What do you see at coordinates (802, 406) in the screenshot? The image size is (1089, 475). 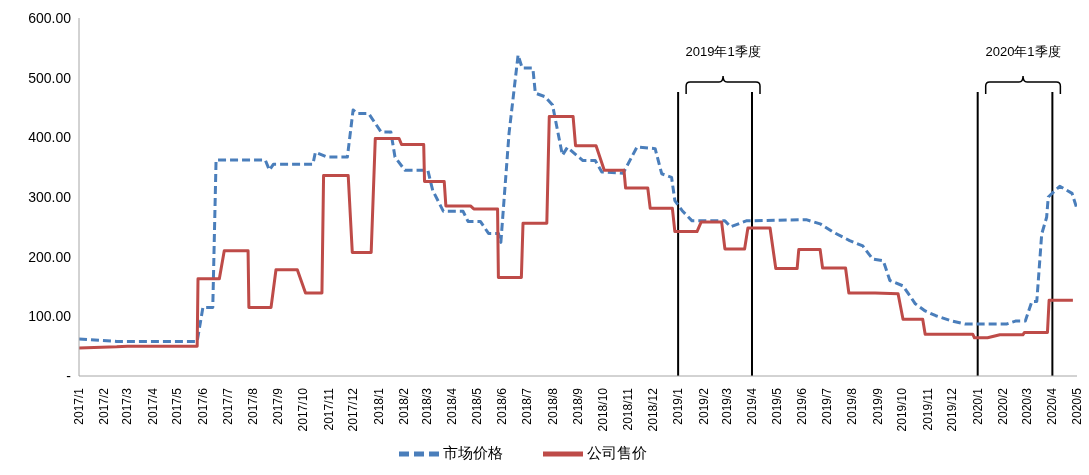 I see `x-tick-label: 2019/6` at bounding box center [802, 406].